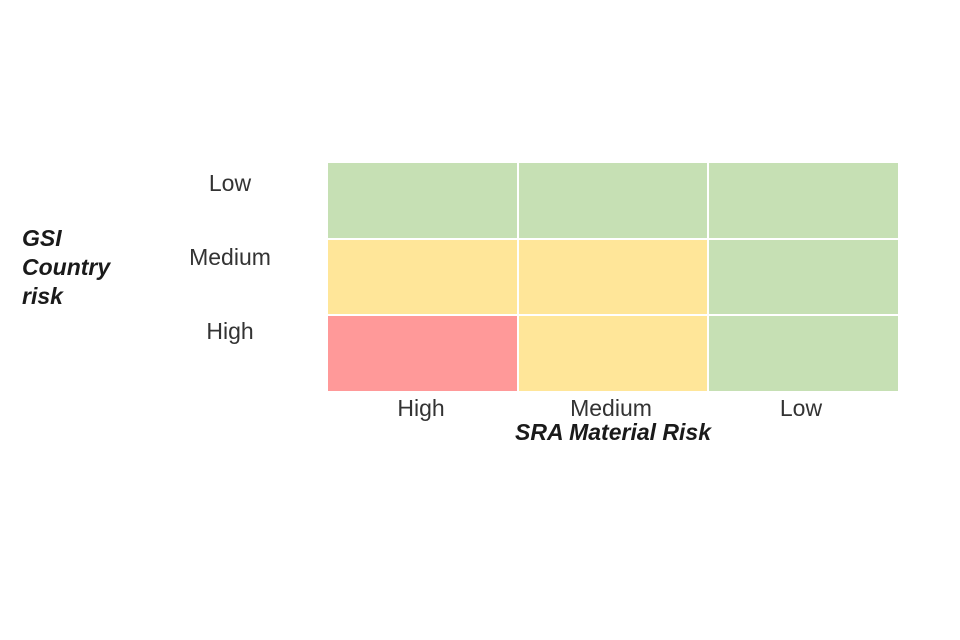 This screenshot has height=640, width=960. Describe the element at coordinates (230, 183) in the screenshot. I see `y-tick-low: Low` at that location.